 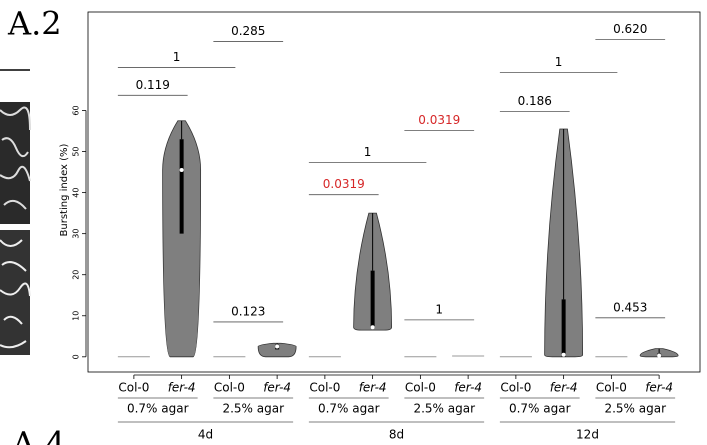 I want to click on p-value: 0.285, so click(x=248, y=31).